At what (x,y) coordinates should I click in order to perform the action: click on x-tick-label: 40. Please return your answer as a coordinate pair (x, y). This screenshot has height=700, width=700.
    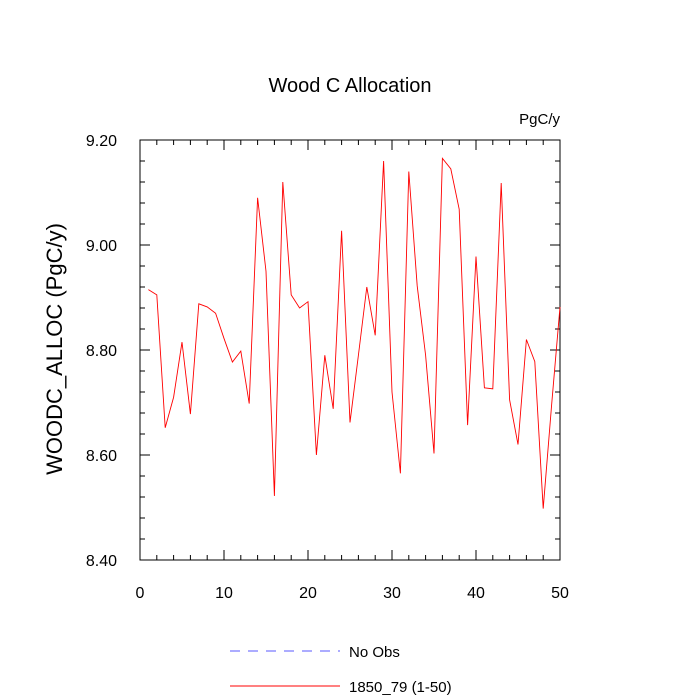
    Looking at the image, I should click on (476, 593).